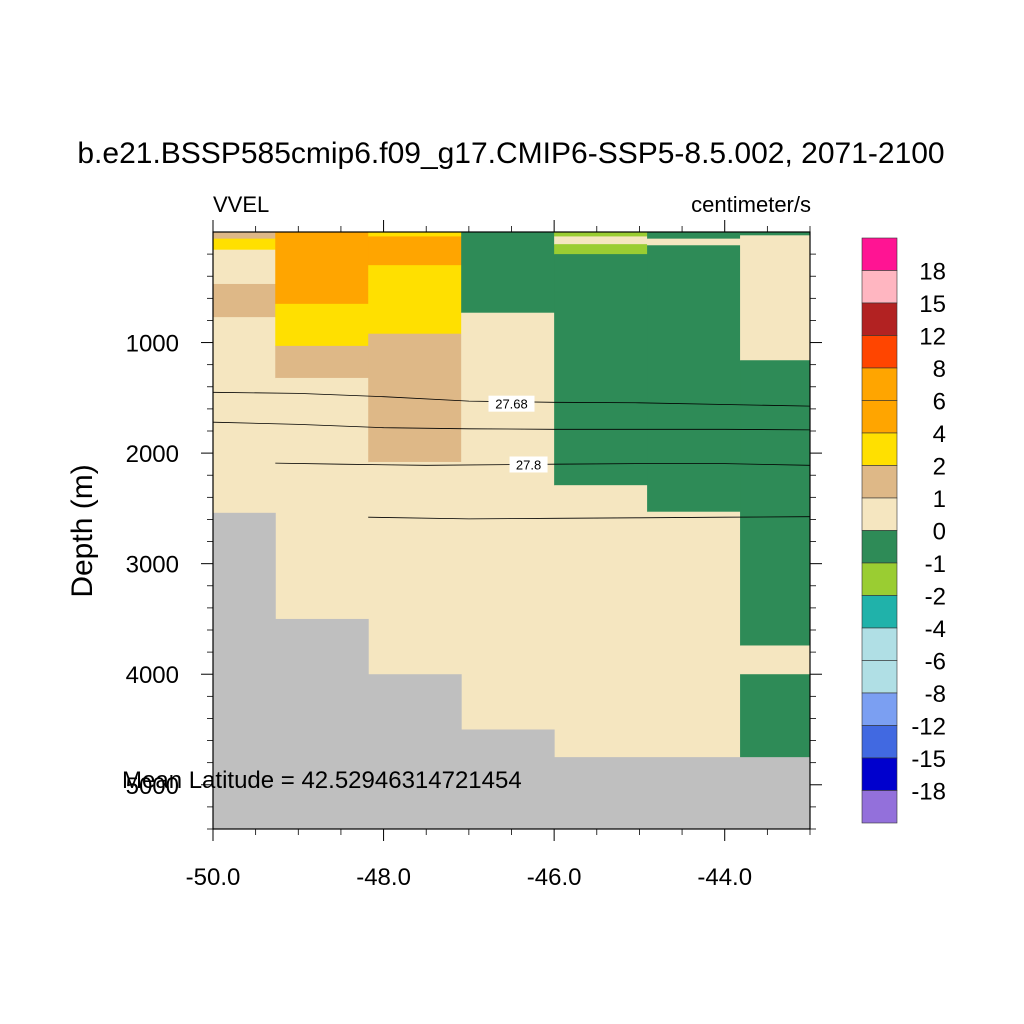  I want to click on colorbar: 18 15 12 8 6 4 2 1 0 -1 -2 -4 -6 -8 -12 -15 -18, so click(903, 530).